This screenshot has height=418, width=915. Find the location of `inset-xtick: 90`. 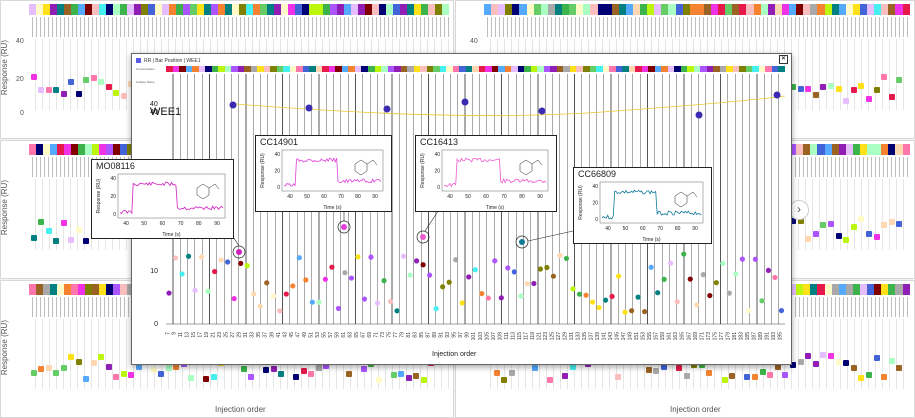

inset-xtick: 90 is located at coordinates (540, 197).